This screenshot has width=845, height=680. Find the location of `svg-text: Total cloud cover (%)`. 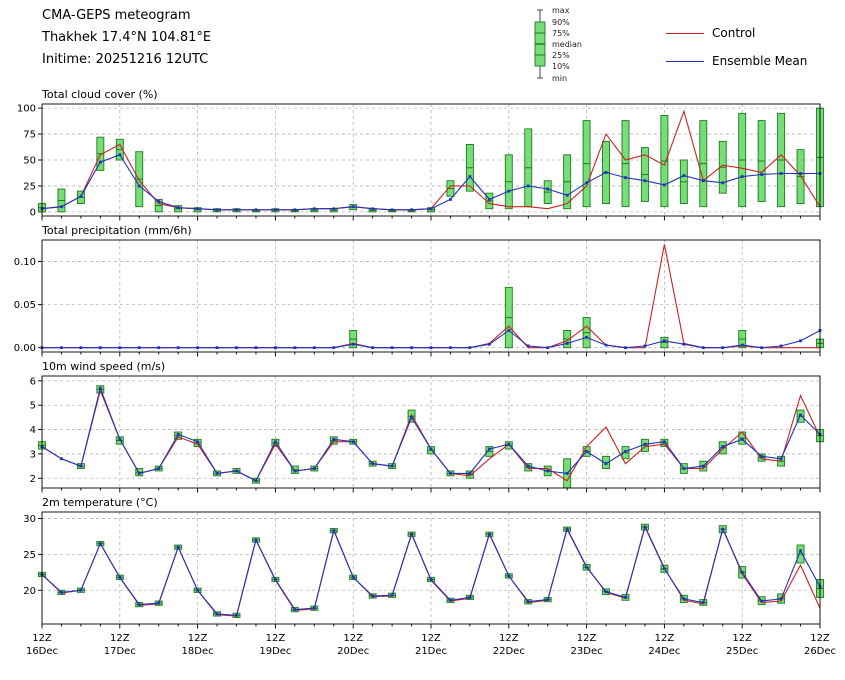

svg-text: Total cloud cover (%) is located at coordinates (99, 94).